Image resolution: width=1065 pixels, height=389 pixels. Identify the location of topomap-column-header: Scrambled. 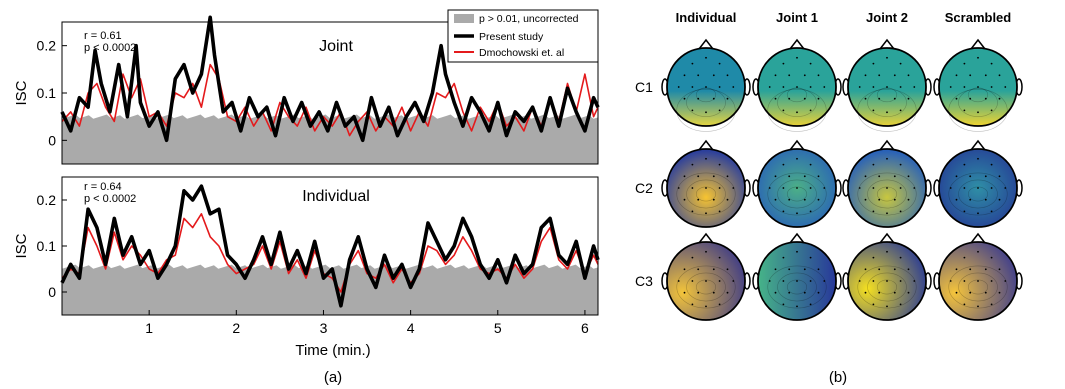
(978, 17).